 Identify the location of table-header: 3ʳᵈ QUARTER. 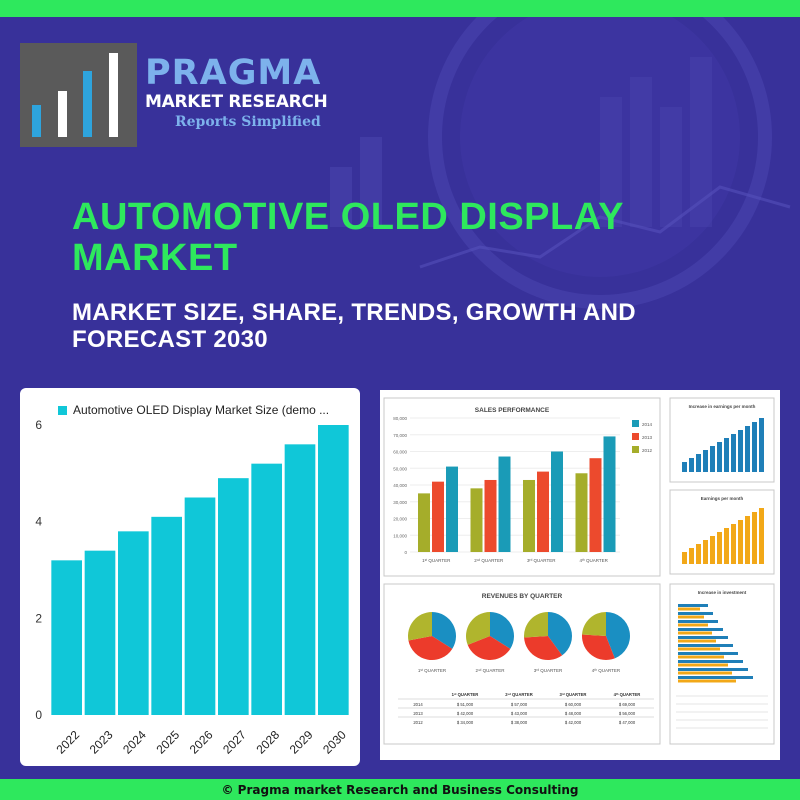
(573, 694).